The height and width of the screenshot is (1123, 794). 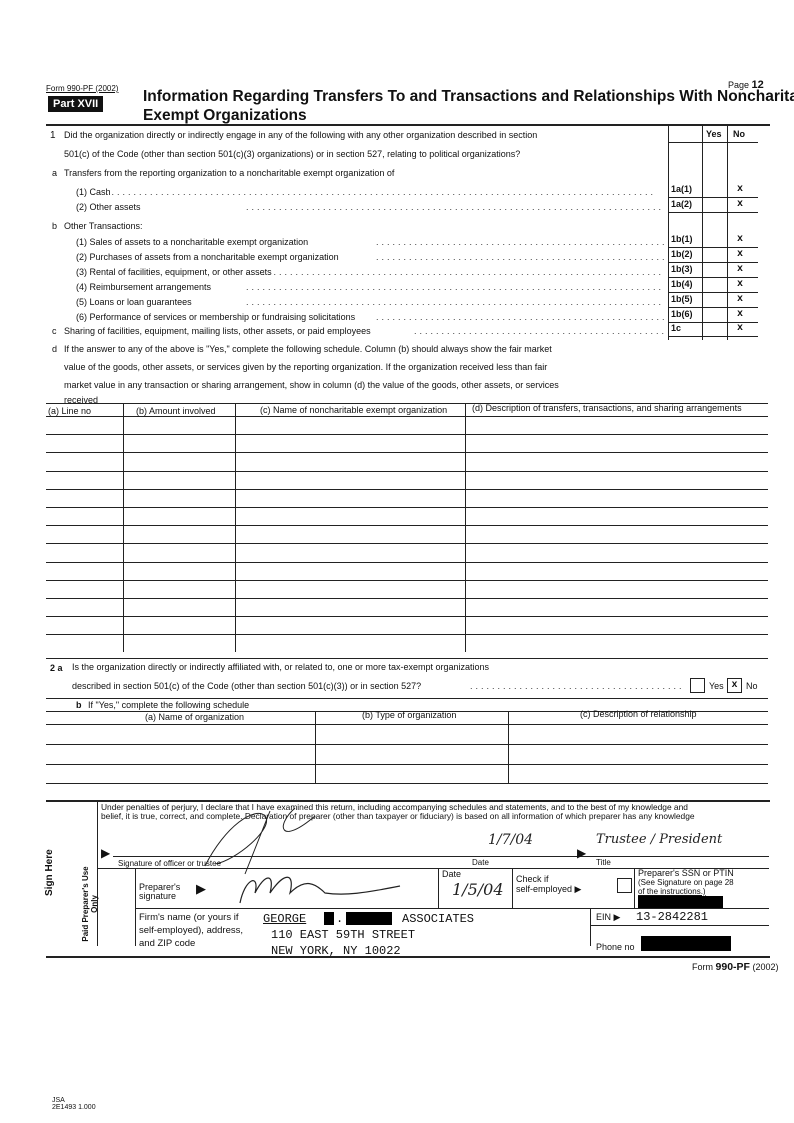 What do you see at coordinates (682, 254) in the screenshot?
I see `q1-line-code: 1b(2)` at bounding box center [682, 254].